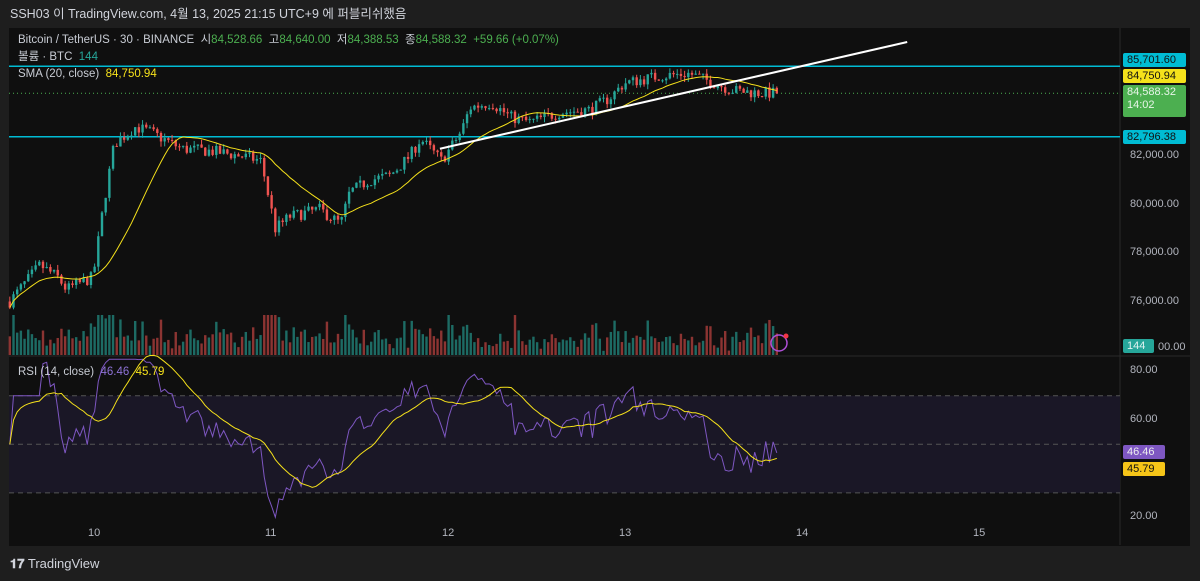 Image resolution: width=1200 pixels, height=581 pixels. Describe the element at coordinates (58, 57) in the screenshot. I see `volume-legend: 볼륨 · BTC 144` at that location.